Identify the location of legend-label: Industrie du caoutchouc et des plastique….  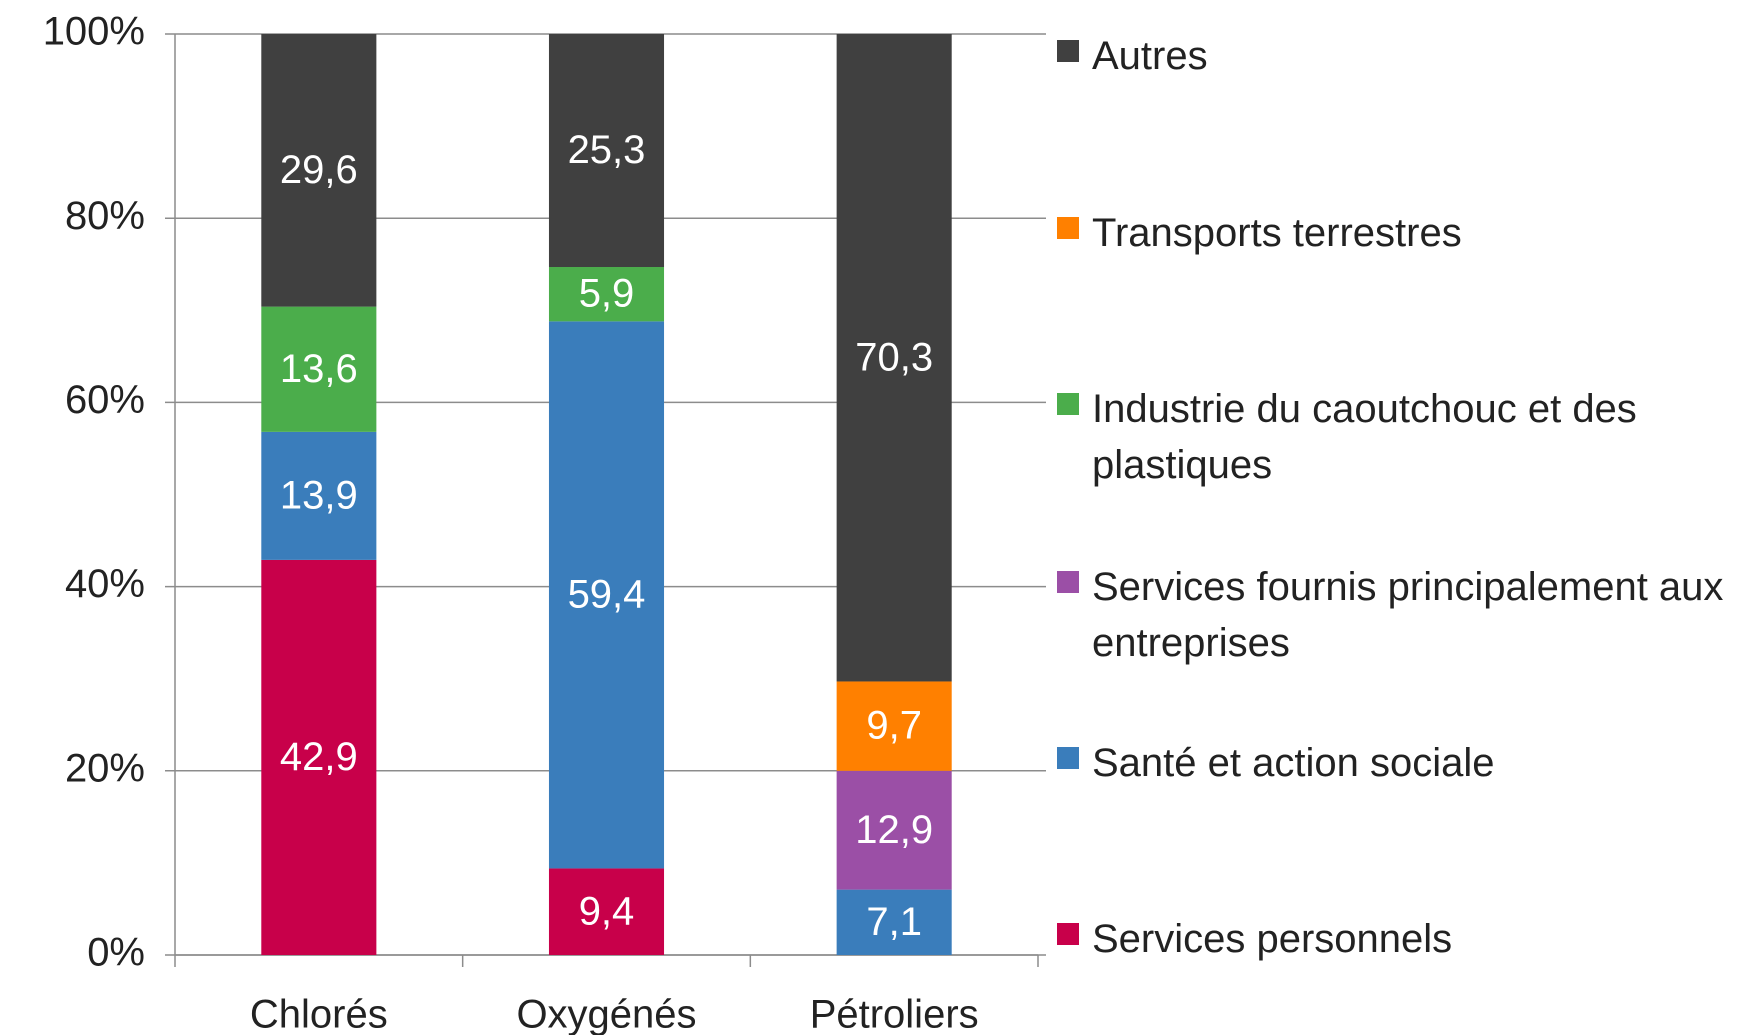
(1364, 437).